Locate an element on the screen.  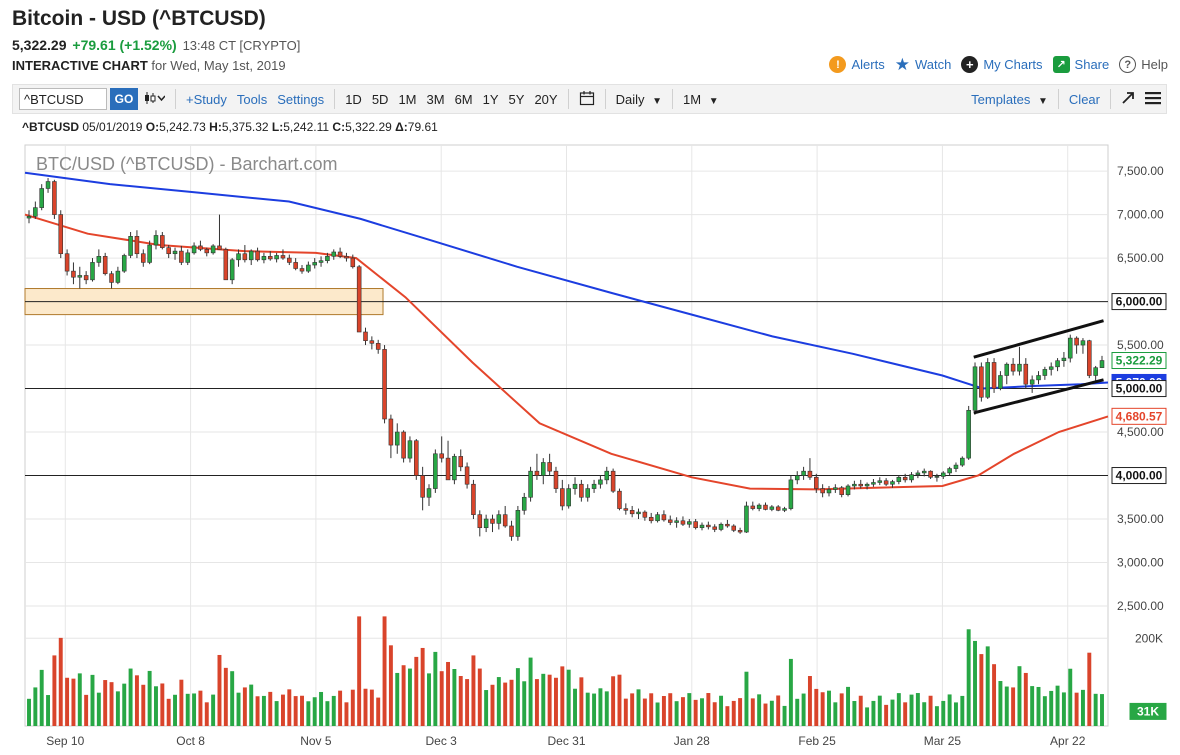
add-study-button: +Study is located at coordinates (206, 99).